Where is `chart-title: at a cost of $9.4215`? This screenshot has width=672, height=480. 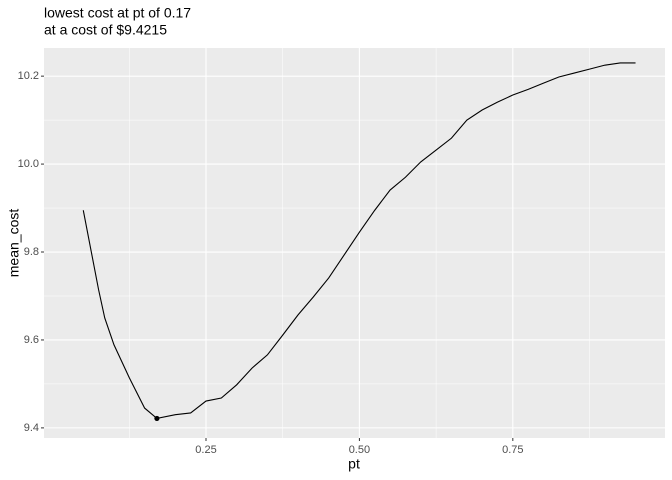
chart-title: at a cost of $9.4215 is located at coordinates (105, 30).